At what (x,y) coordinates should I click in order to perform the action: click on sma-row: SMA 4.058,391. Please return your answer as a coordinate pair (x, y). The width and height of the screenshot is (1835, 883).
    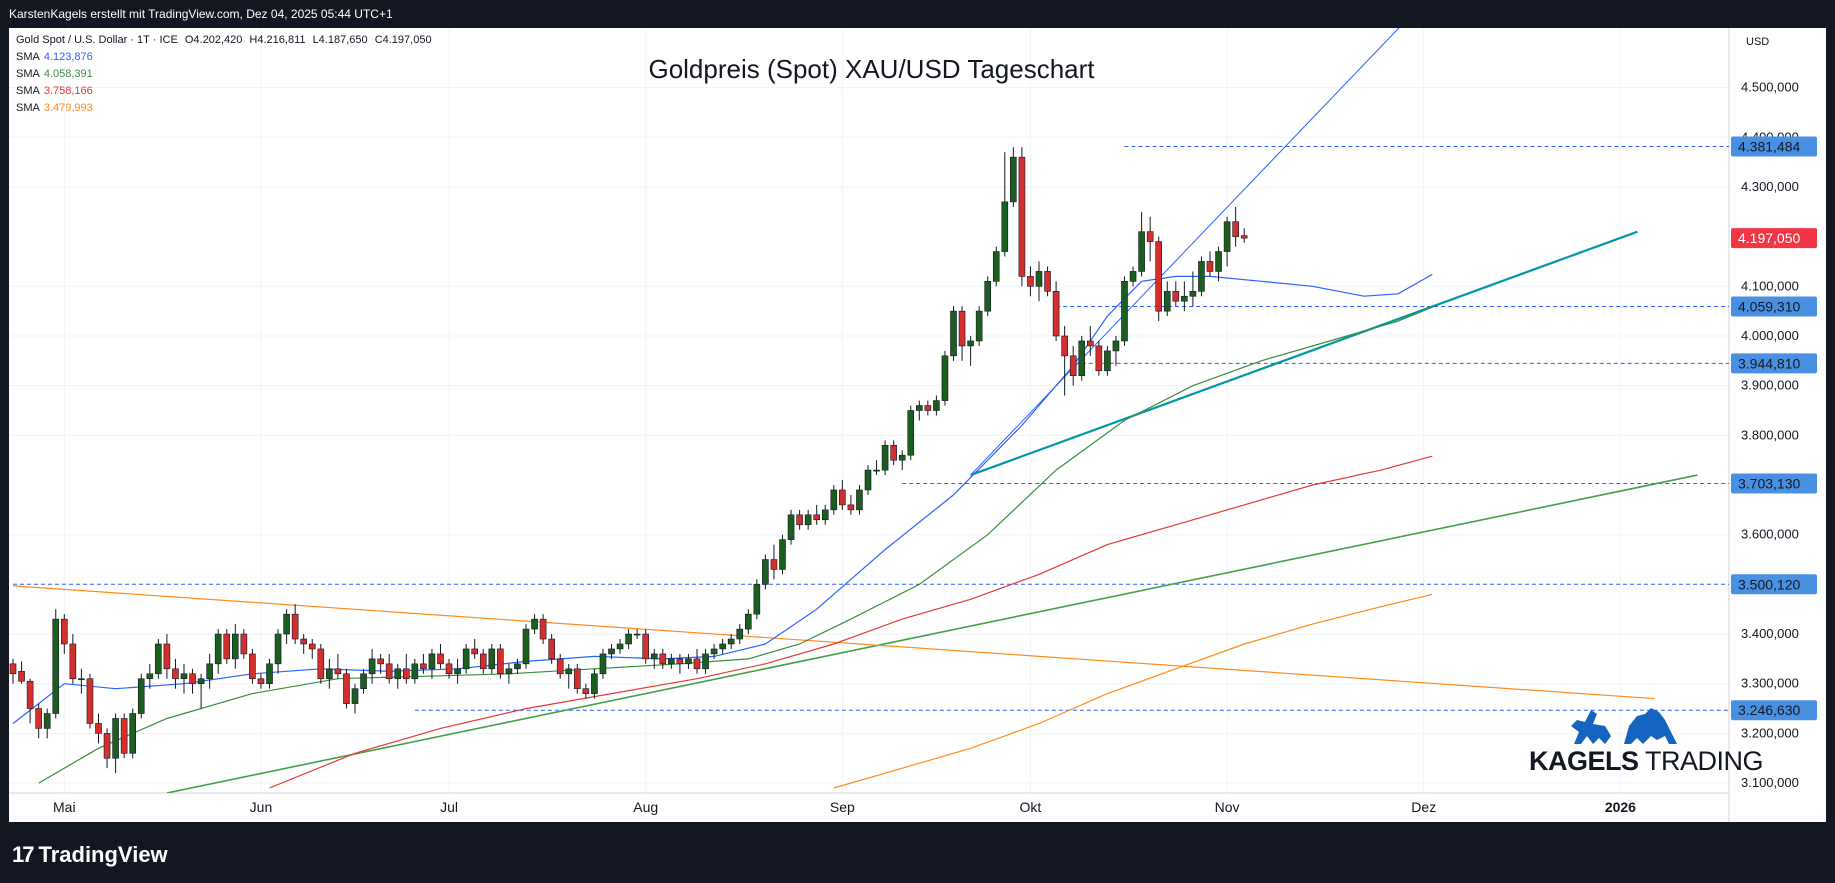
    Looking at the image, I should click on (226, 74).